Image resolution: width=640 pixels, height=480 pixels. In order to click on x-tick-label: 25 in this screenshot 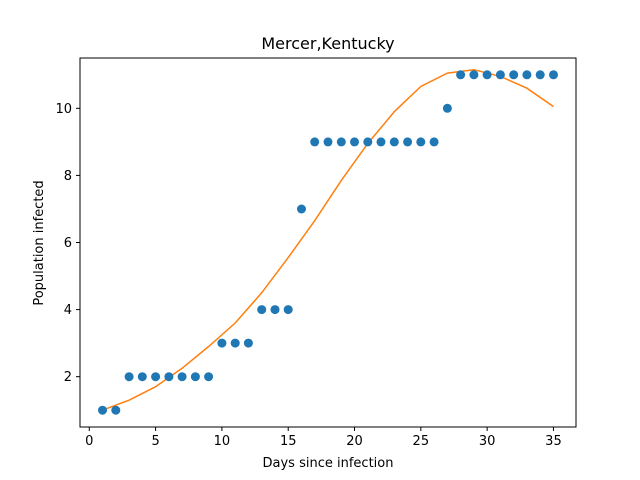, I will do `click(421, 441)`.